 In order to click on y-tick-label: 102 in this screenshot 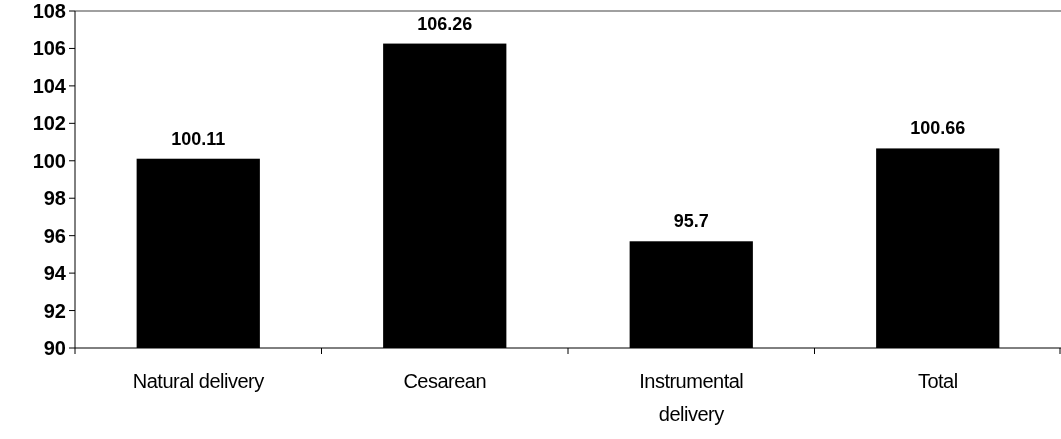, I will do `click(49, 123)`.